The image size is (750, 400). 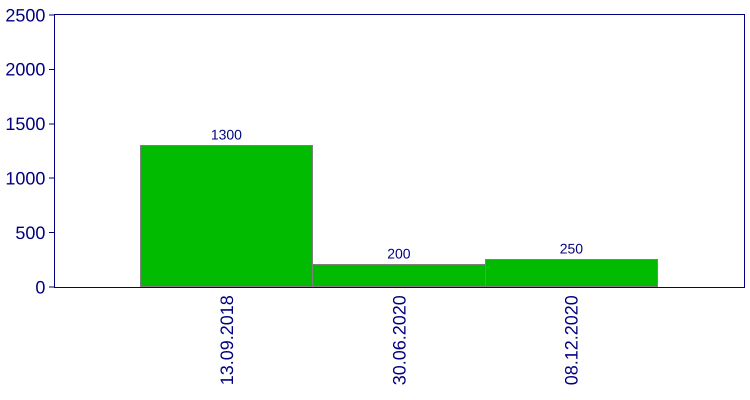 What do you see at coordinates (30, 232) in the screenshot?
I see `y-tick-label: 500` at bounding box center [30, 232].